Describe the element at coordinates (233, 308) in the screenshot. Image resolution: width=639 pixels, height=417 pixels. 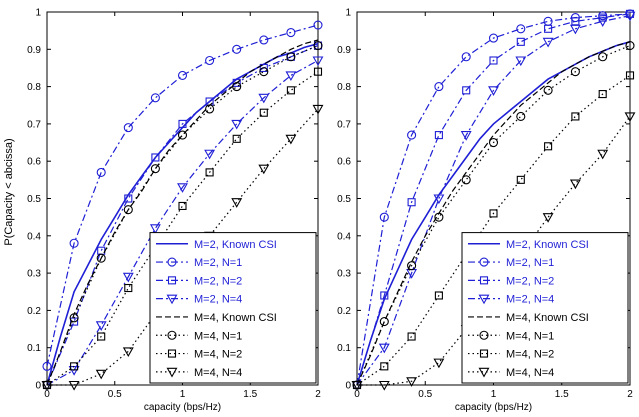
I see `legend-box` at that location.